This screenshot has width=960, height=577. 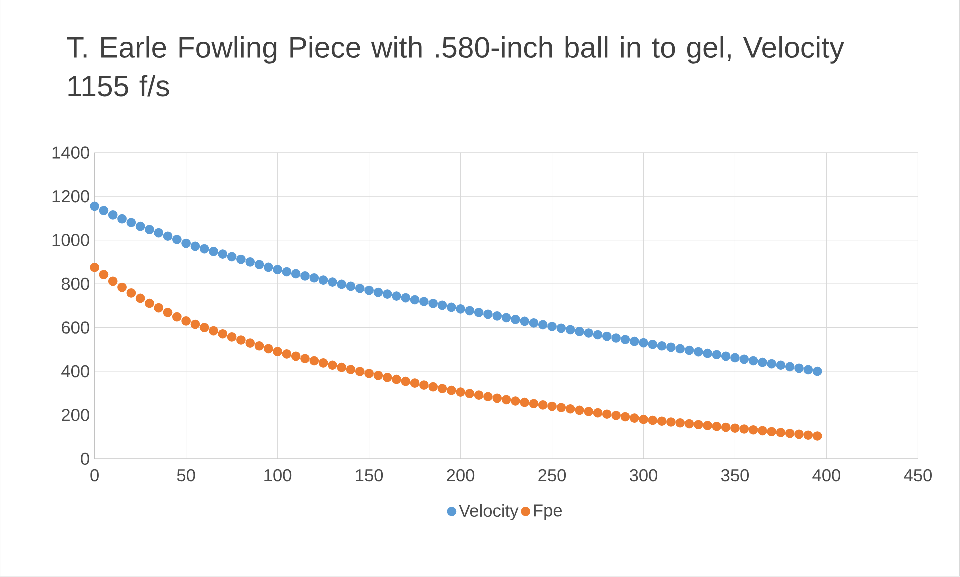 What do you see at coordinates (548, 512) in the screenshot?
I see `legend-label: Fpe` at bounding box center [548, 512].